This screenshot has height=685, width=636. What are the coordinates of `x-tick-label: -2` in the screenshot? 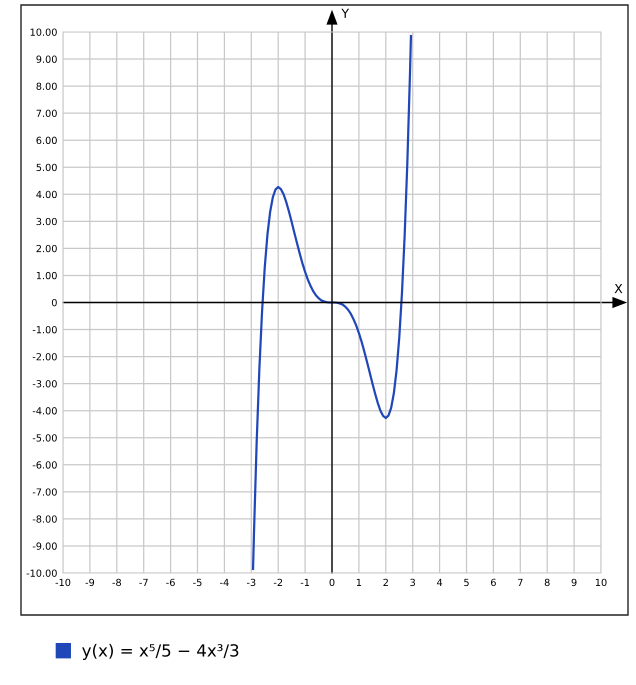 It's located at (278, 582).